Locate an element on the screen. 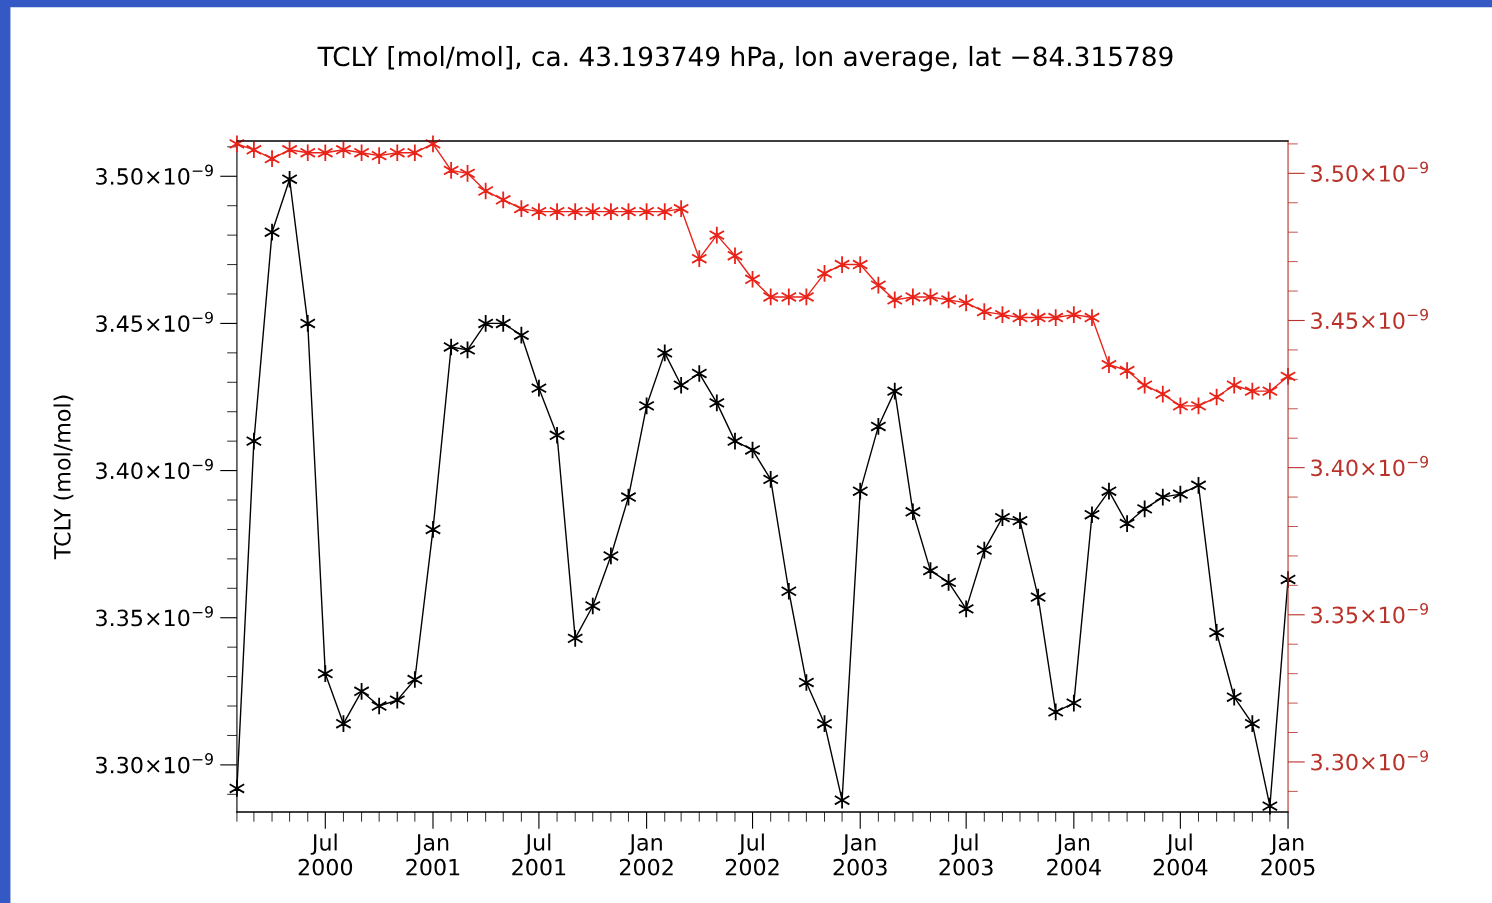 This screenshot has width=1492, height=903. y2-tick-label: 3.30×10$^{−9}$ is located at coordinates (1369, 760).